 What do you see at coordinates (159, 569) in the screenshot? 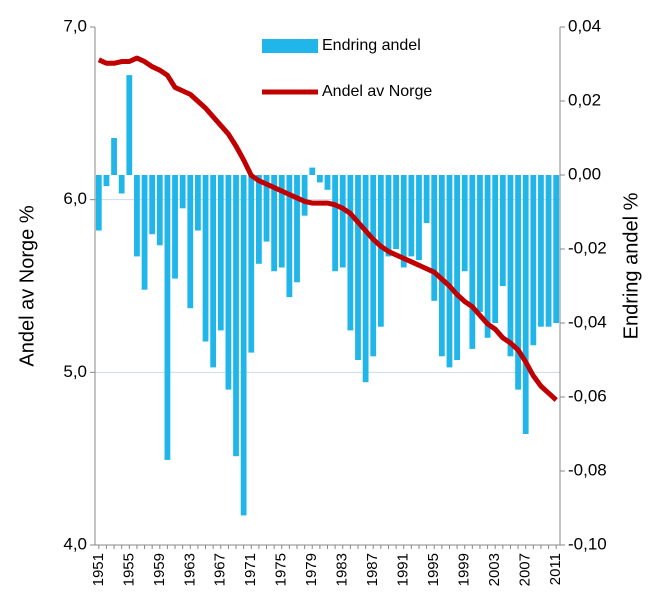
I see `x-tick-label: 1959` at bounding box center [159, 569].